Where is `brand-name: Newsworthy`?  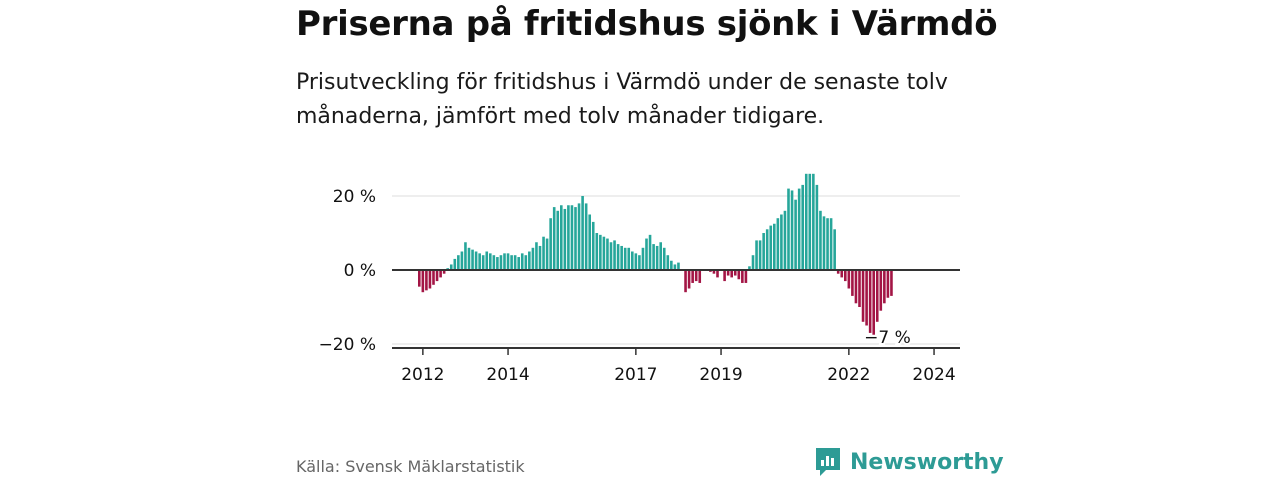
brand-name: Newsworthy is located at coordinates (927, 462).